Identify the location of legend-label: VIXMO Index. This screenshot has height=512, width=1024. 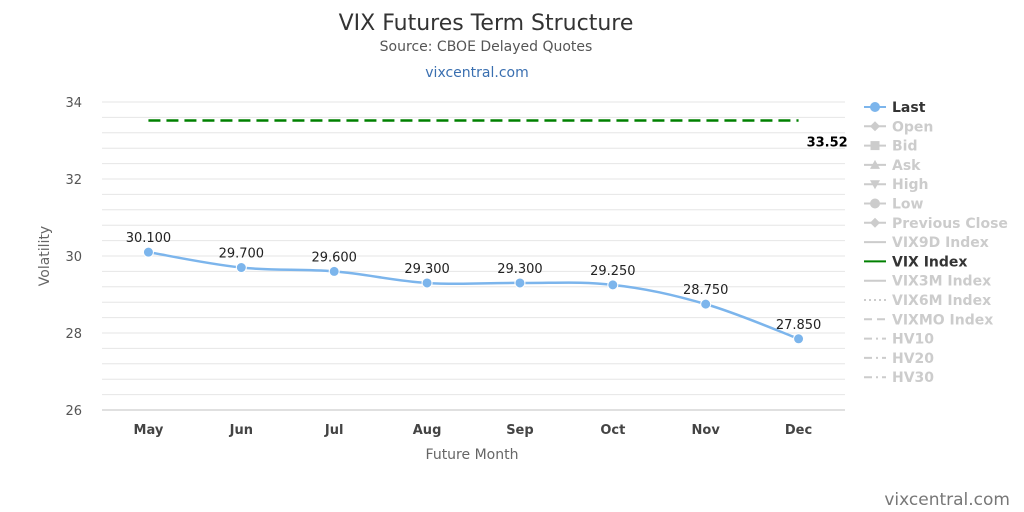
(942, 320).